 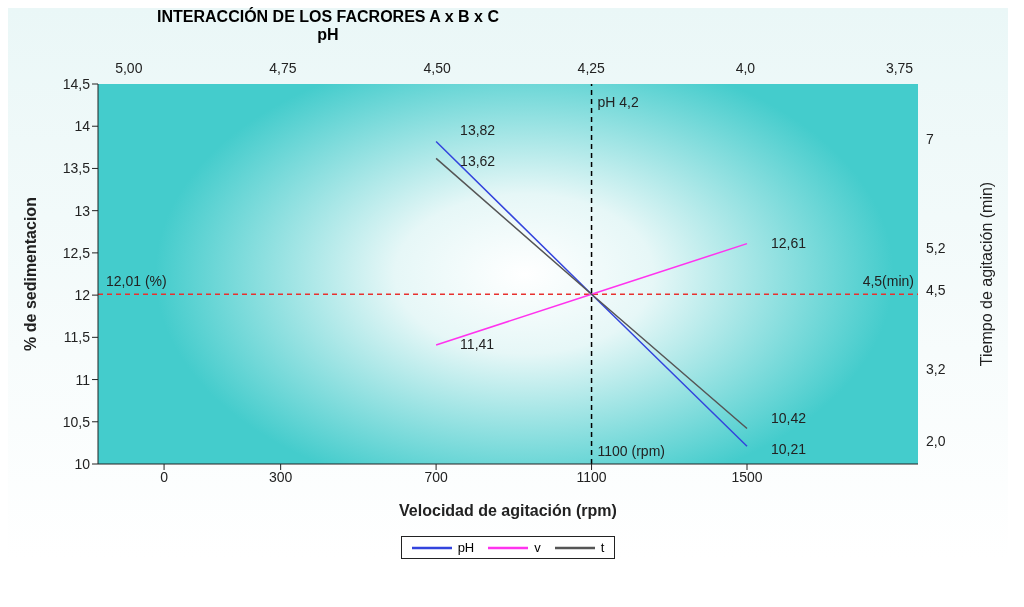 I want to click on data-label: 10,21, so click(x=789, y=449).